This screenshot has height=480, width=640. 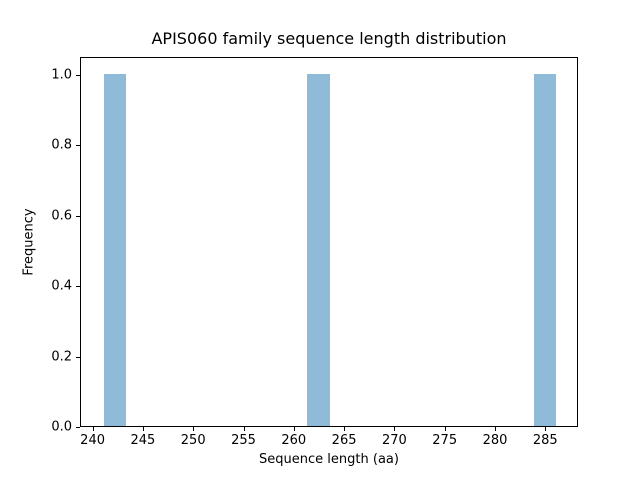 What do you see at coordinates (61, 356) in the screenshot?
I see `y-tick-label: 0.2` at bounding box center [61, 356].